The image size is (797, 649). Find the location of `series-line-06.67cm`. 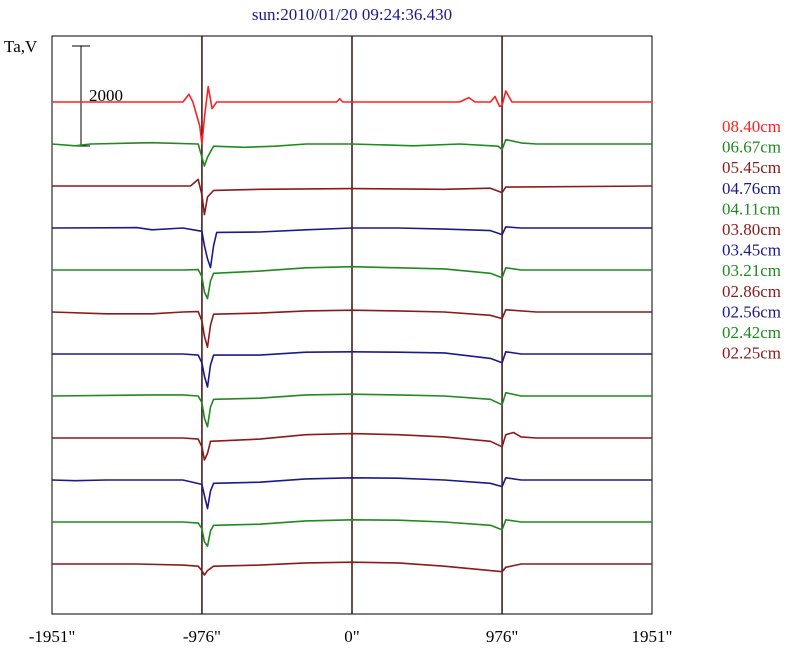

series-line-06.67cm is located at coordinates (351, 152).